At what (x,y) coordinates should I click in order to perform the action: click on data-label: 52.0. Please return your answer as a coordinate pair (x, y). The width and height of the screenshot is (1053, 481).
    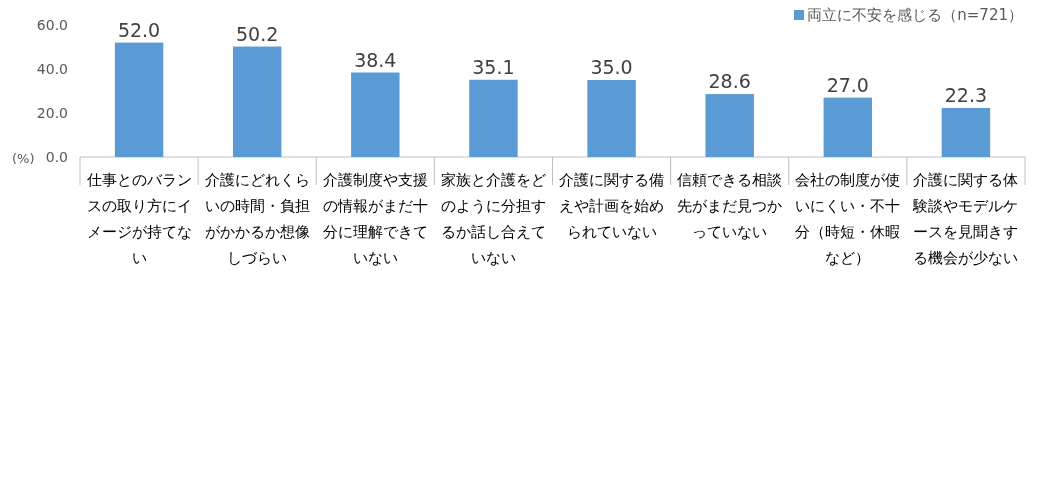
    Looking at the image, I should click on (139, 29).